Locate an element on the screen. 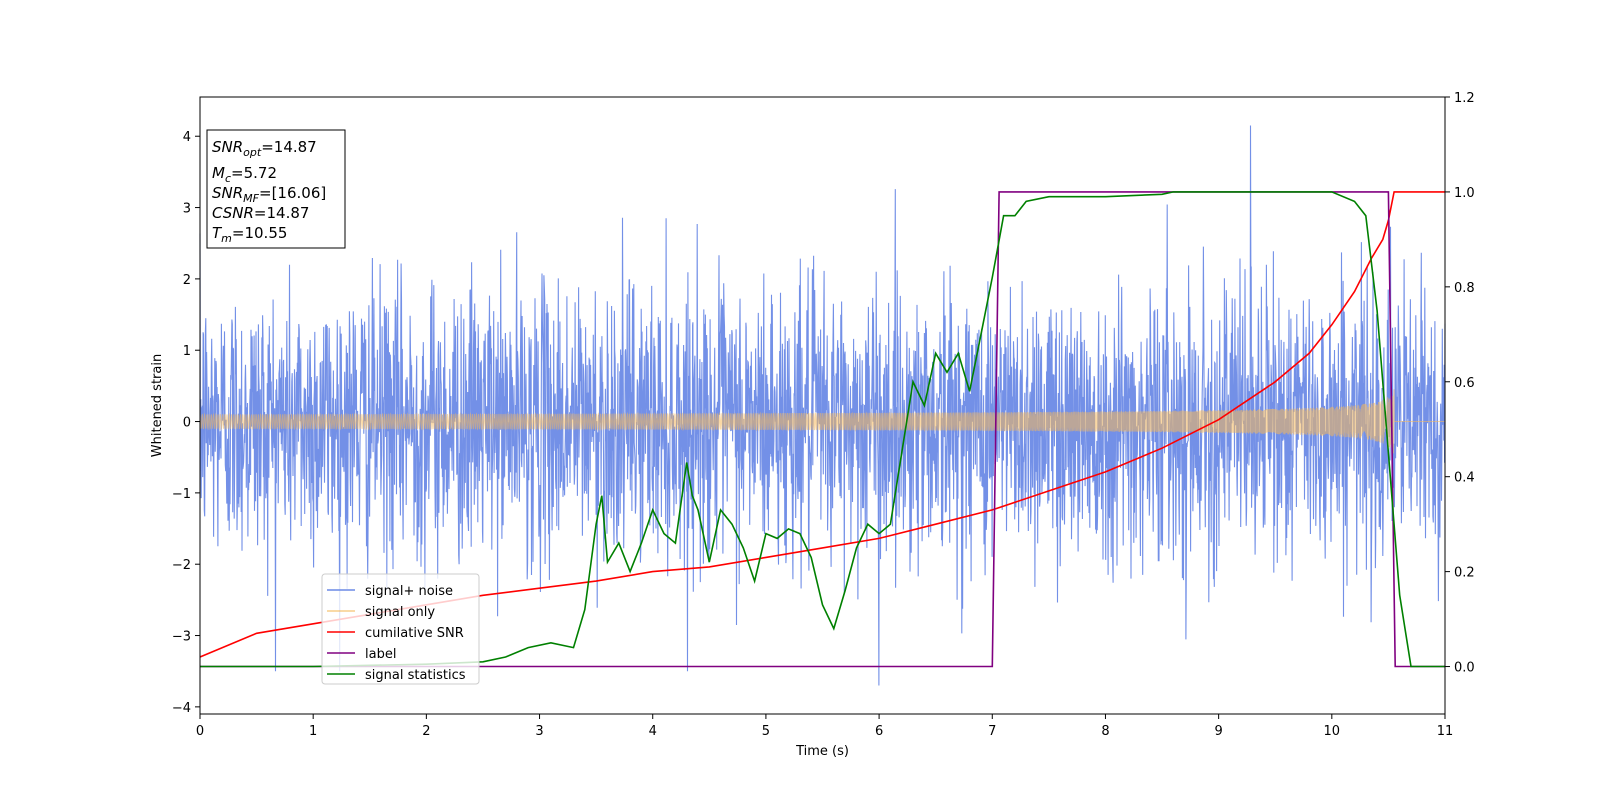  y-right-tick-label: 0.6 is located at coordinates (1464, 383).